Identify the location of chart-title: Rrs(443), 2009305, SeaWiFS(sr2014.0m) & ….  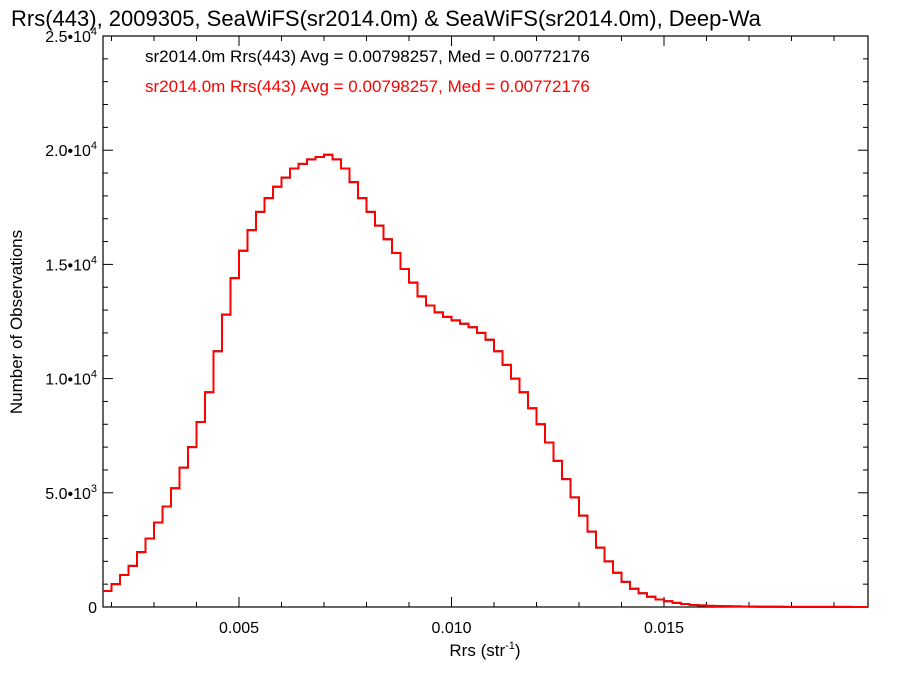
(386, 18).